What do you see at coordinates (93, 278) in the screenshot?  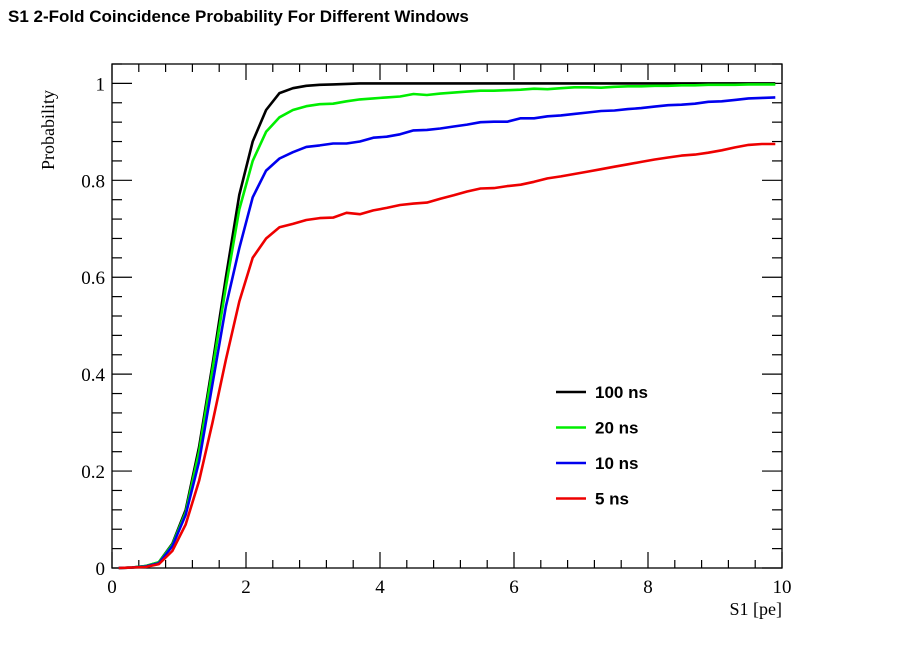 I see `y-tick-label: 0.6` at bounding box center [93, 278].